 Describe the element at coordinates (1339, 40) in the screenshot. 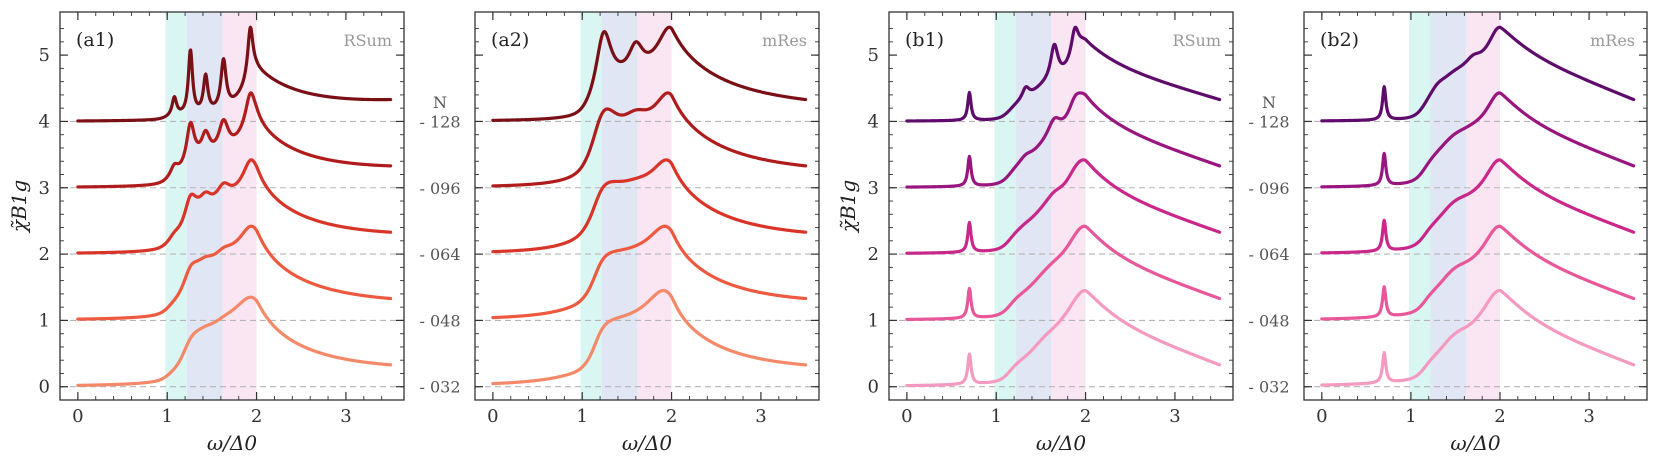

I see `panel-label: (b2)` at that location.